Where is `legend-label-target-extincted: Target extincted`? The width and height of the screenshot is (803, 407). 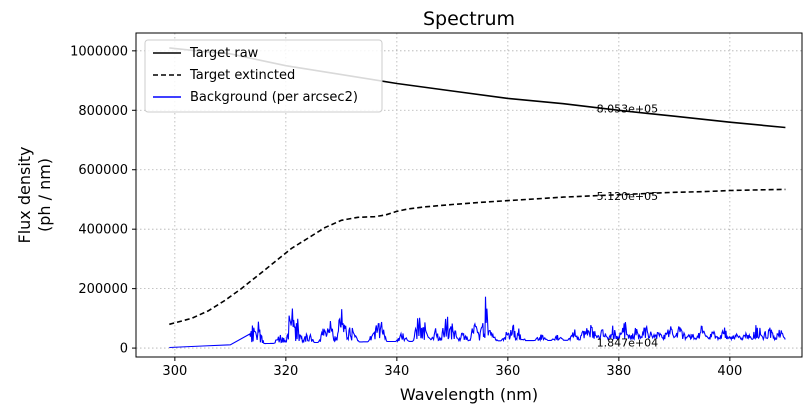
legend-label-target-extincted: Target extincted is located at coordinates (242, 75).